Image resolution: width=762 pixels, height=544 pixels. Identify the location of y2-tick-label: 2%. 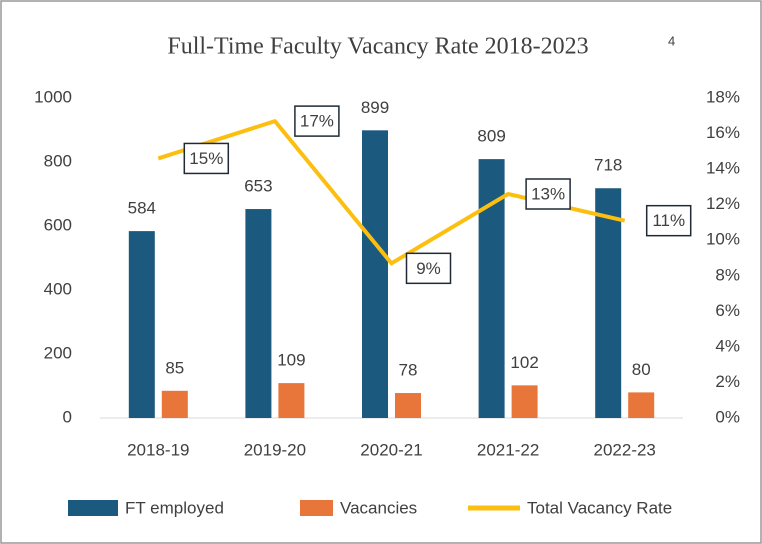
(727, 381).